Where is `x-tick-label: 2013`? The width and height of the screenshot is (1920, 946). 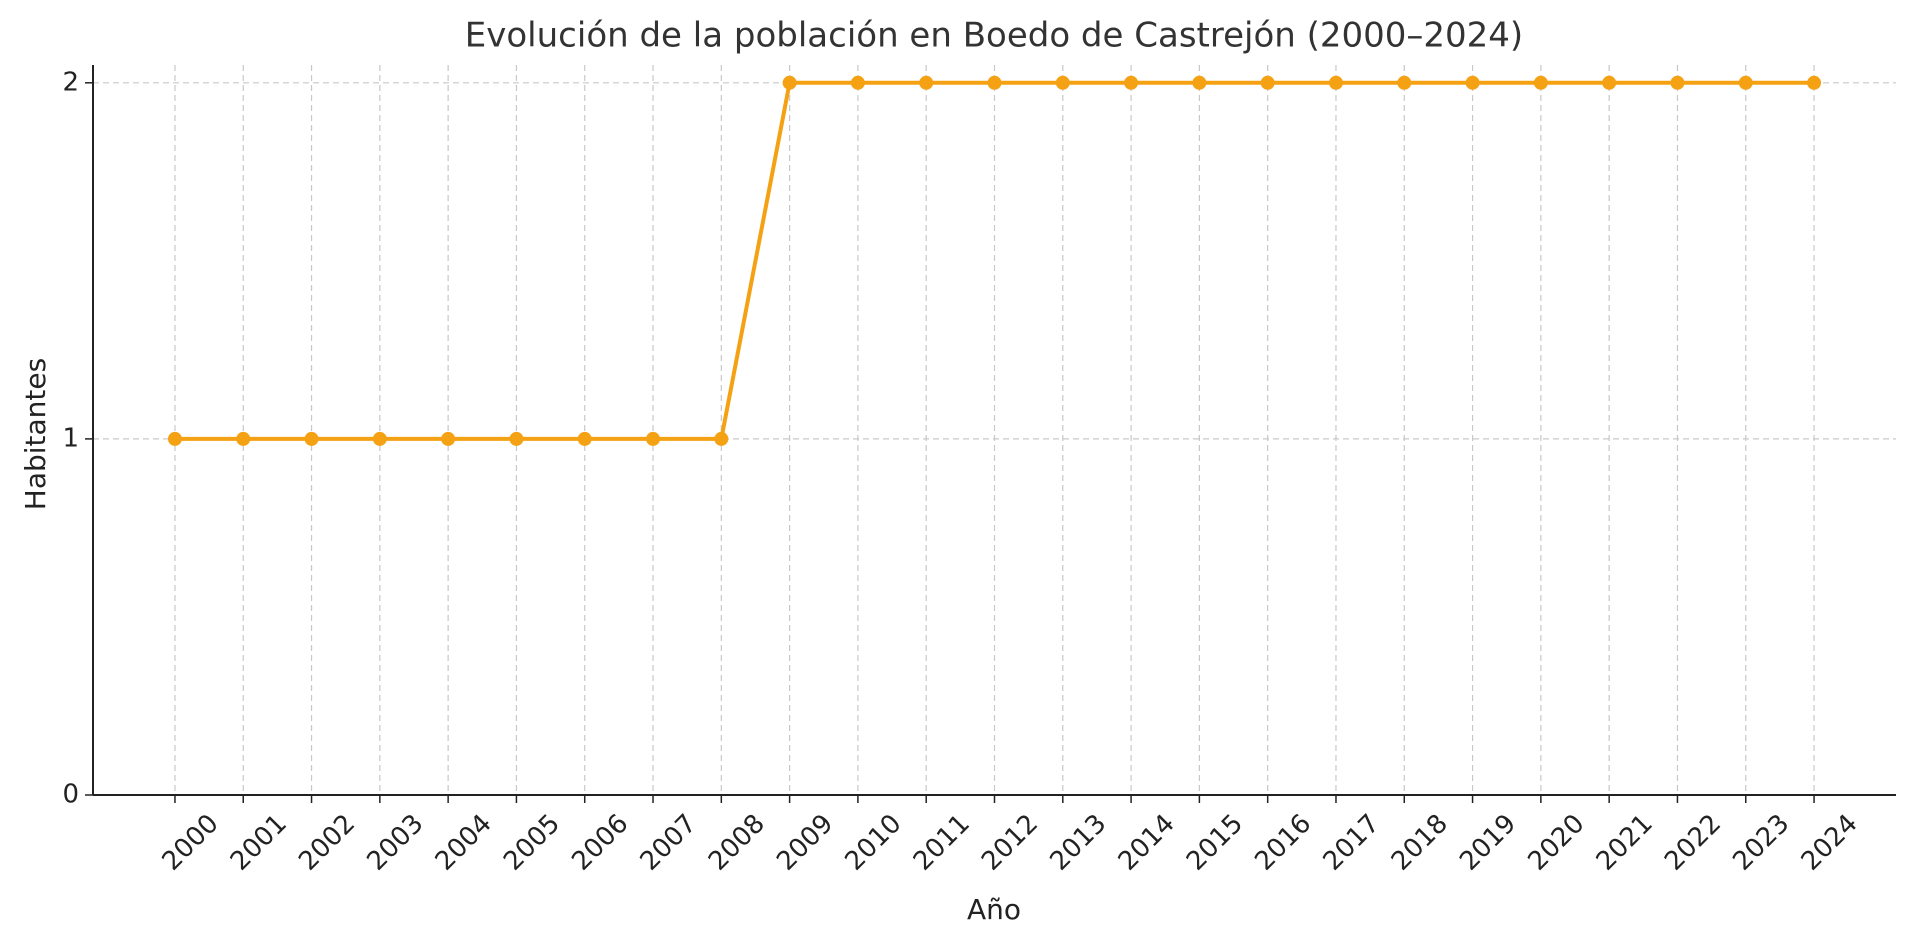
x-tick-label: 2013 is located at coordinates (1078, 843).